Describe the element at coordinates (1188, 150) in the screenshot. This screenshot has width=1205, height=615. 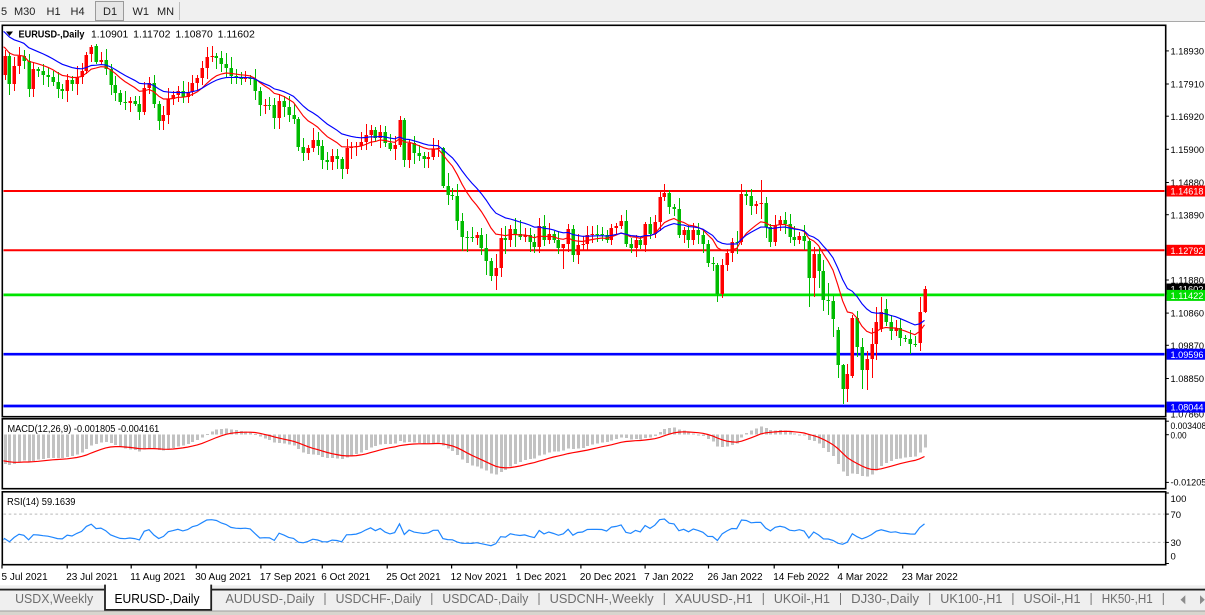
I see `svg-text: 1.15900` at that location.